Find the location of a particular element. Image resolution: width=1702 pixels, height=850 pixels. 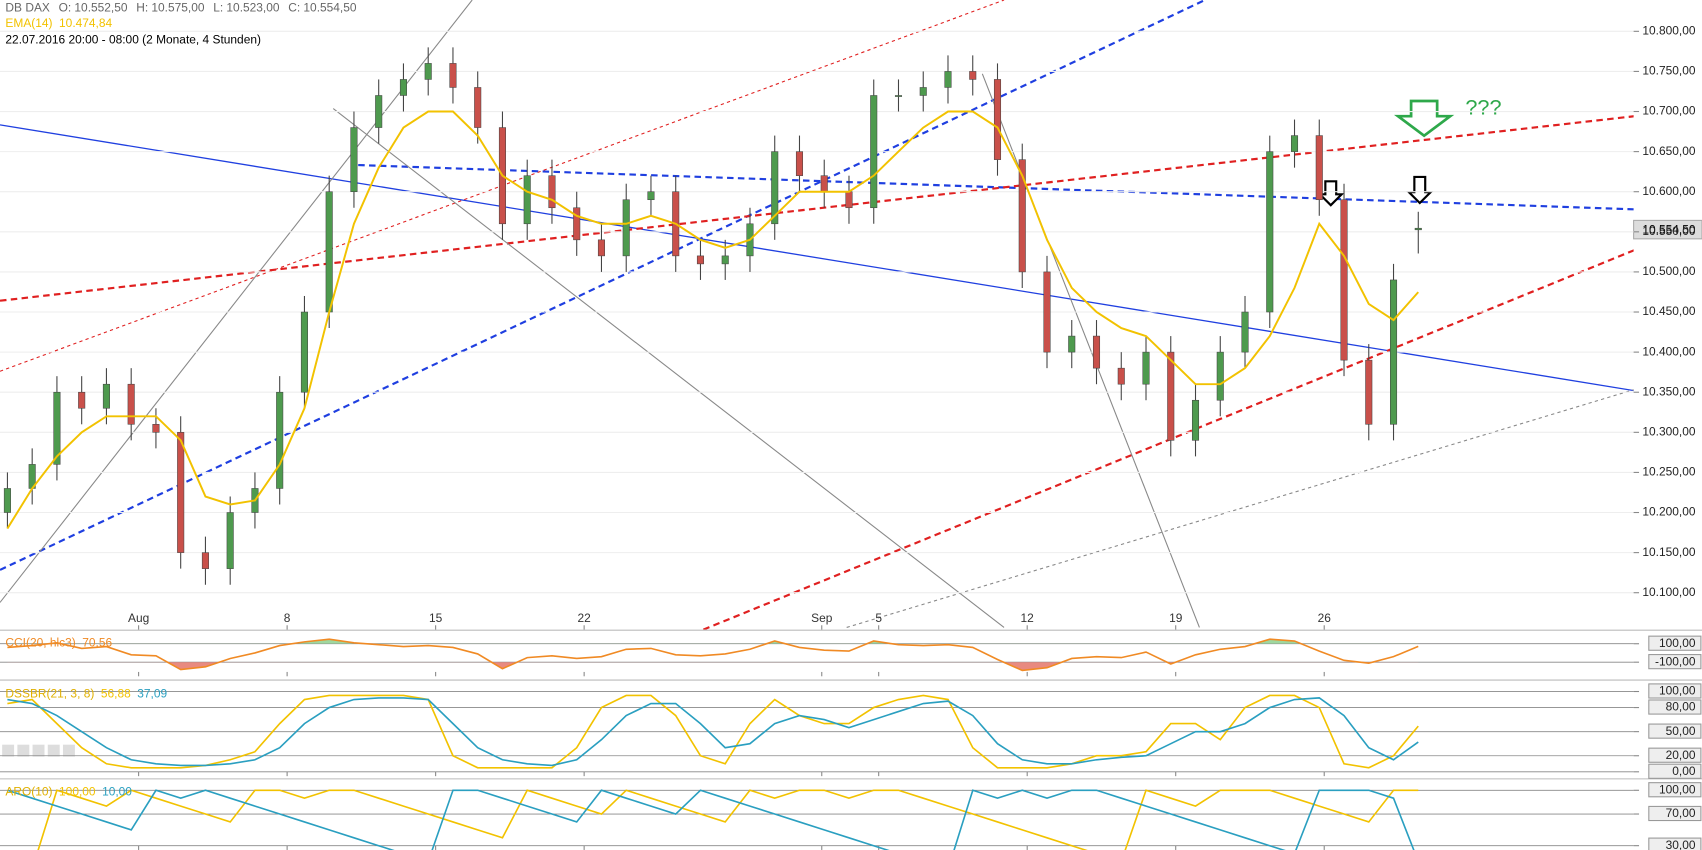

indicator-value: 100,00 is located at coordinates (77, 792).